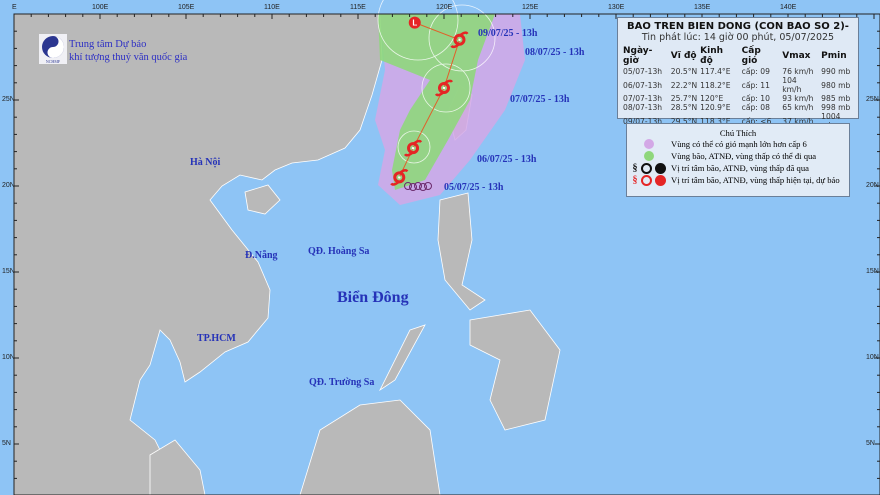 This screenshot has width=880, height=495. What do you see at coordinates (530, 7) in the screenshot?
I see `lon-label: 125E` at bounding box center [530, 7].